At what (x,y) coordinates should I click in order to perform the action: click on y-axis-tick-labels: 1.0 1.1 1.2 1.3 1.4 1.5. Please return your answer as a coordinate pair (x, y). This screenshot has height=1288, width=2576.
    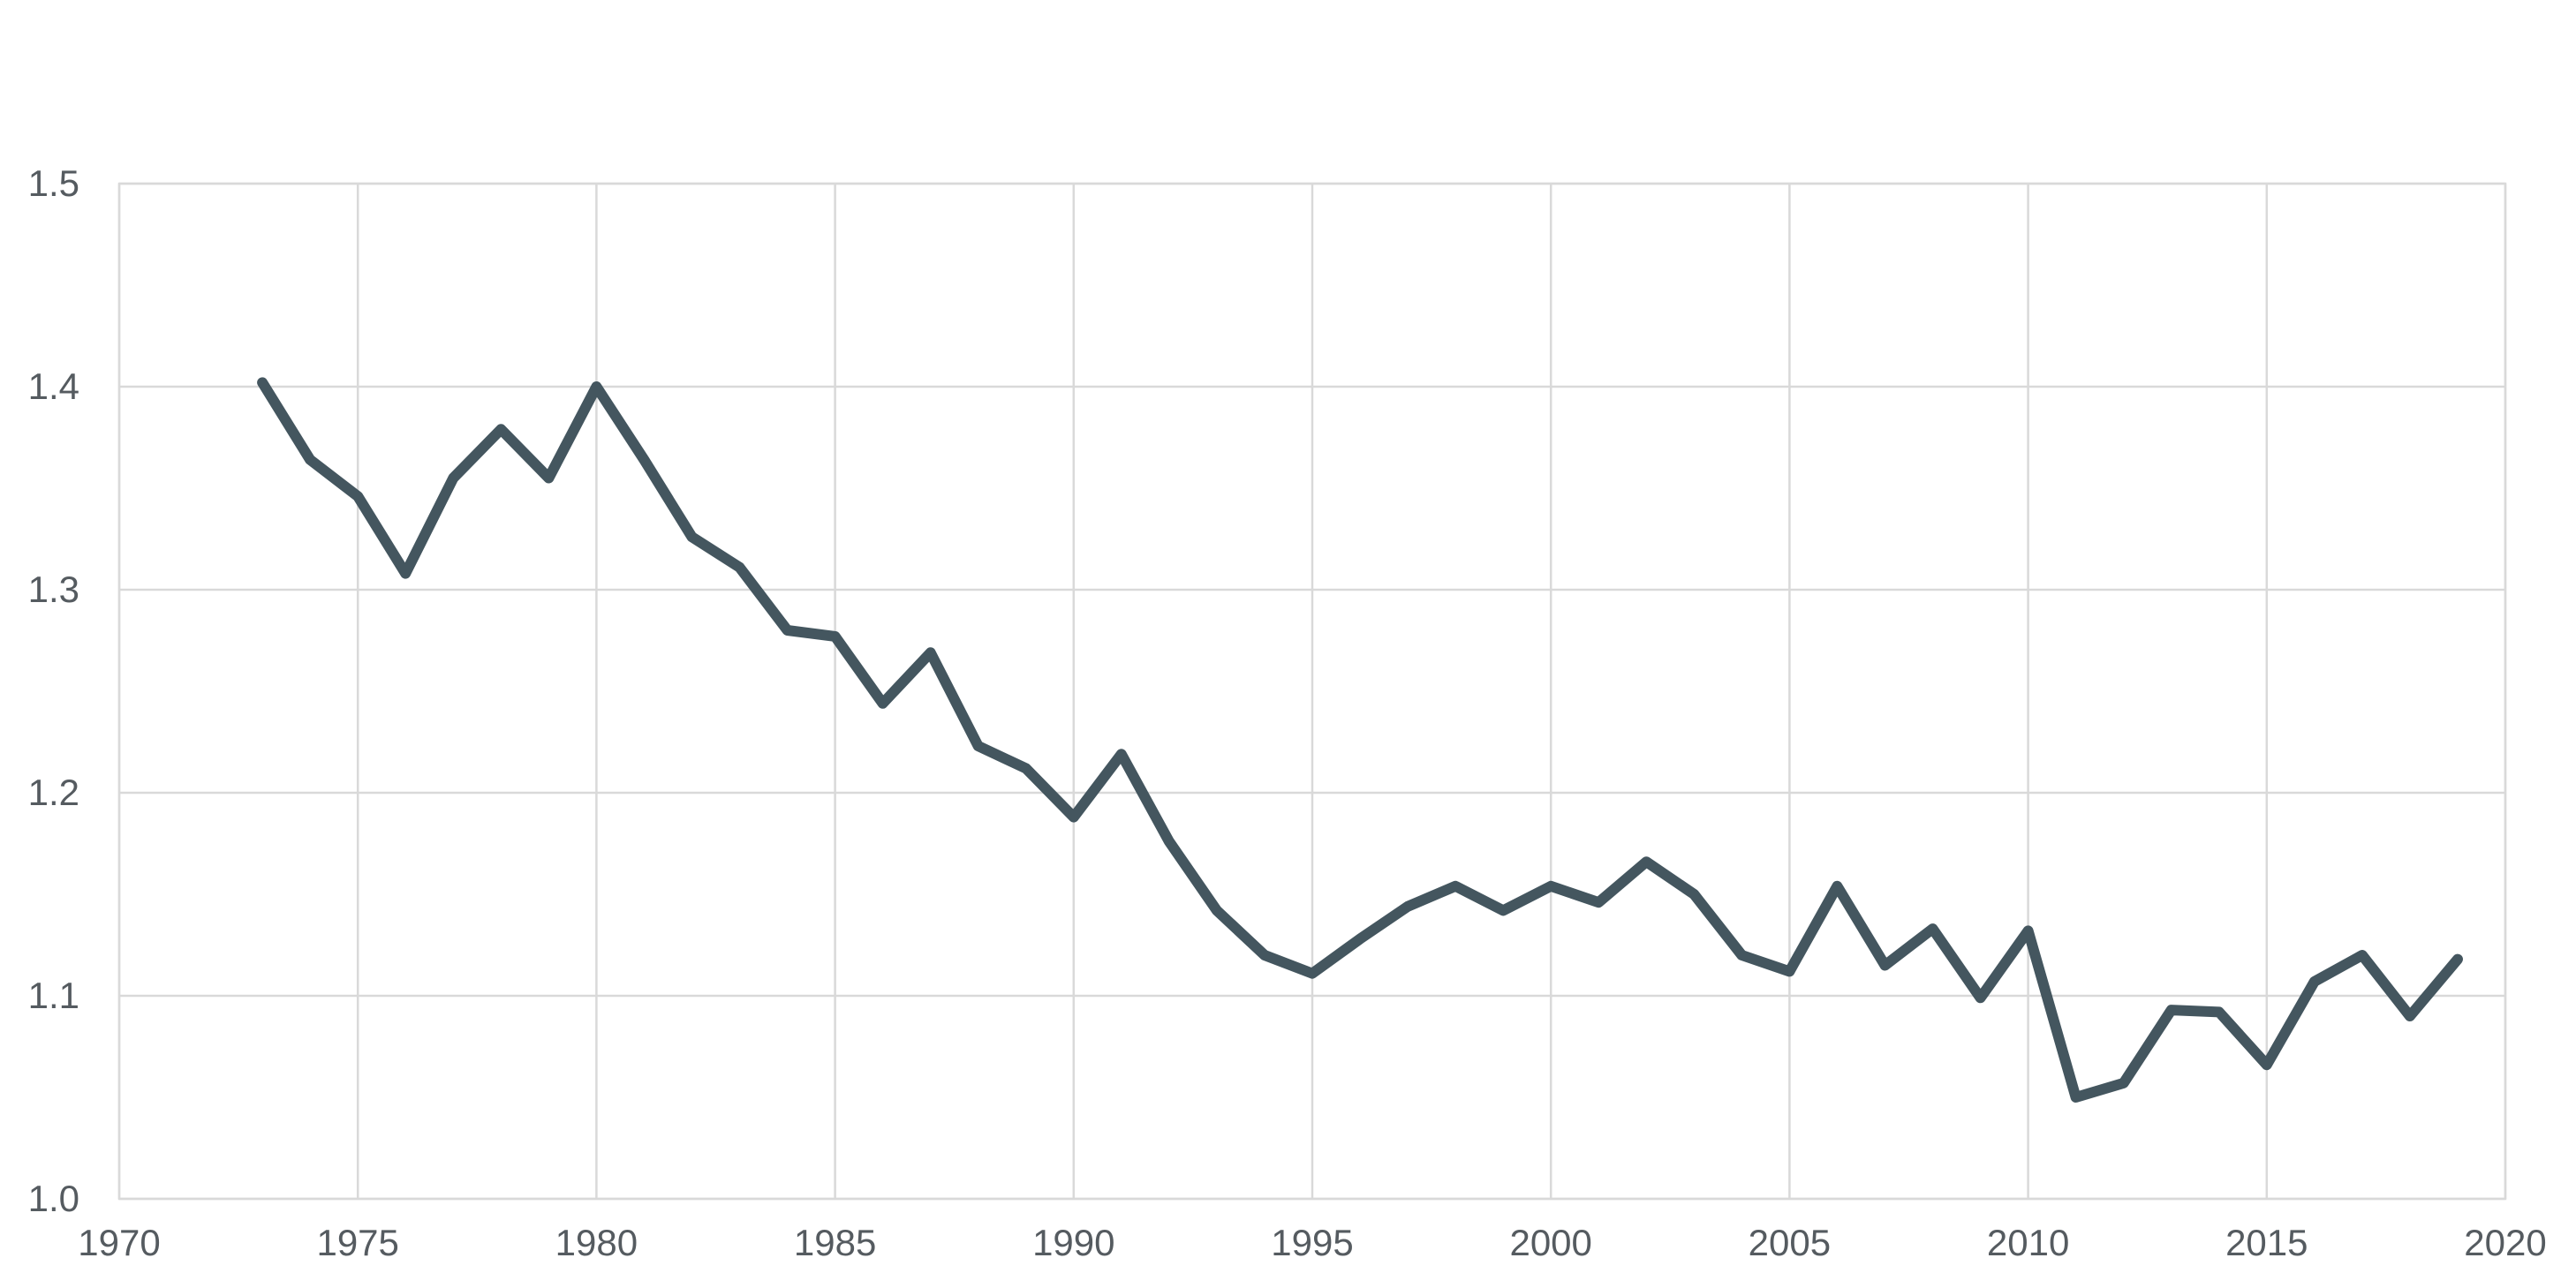
    Looking at the image, I should click on (53, 691).